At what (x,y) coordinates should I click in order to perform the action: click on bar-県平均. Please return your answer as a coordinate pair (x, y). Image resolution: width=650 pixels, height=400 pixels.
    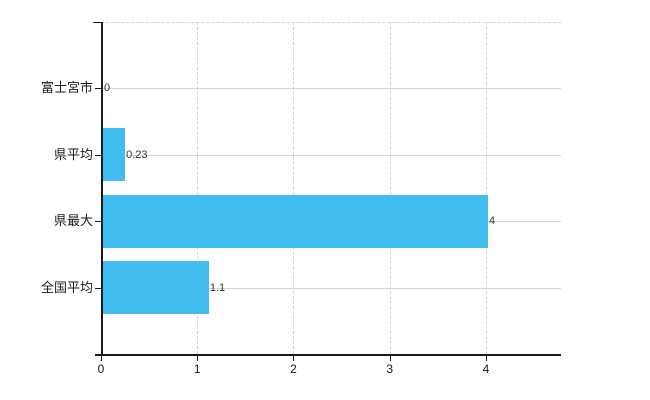
    Looking at the image, I should click on (114, 155).